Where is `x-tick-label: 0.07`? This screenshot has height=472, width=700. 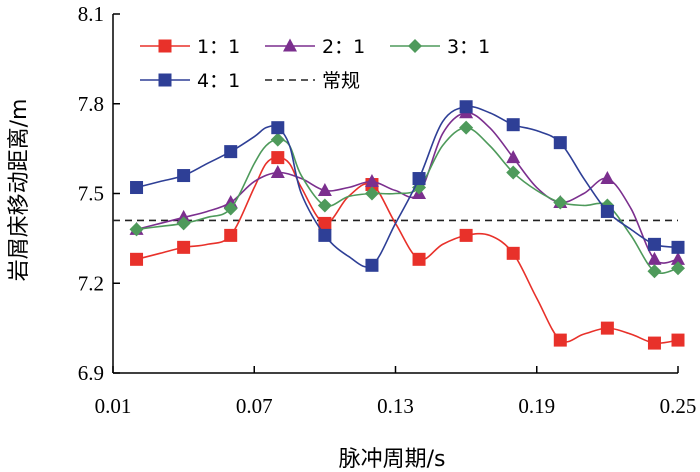 x-tick-label: 0.07 is located at coordinates (254, 406).